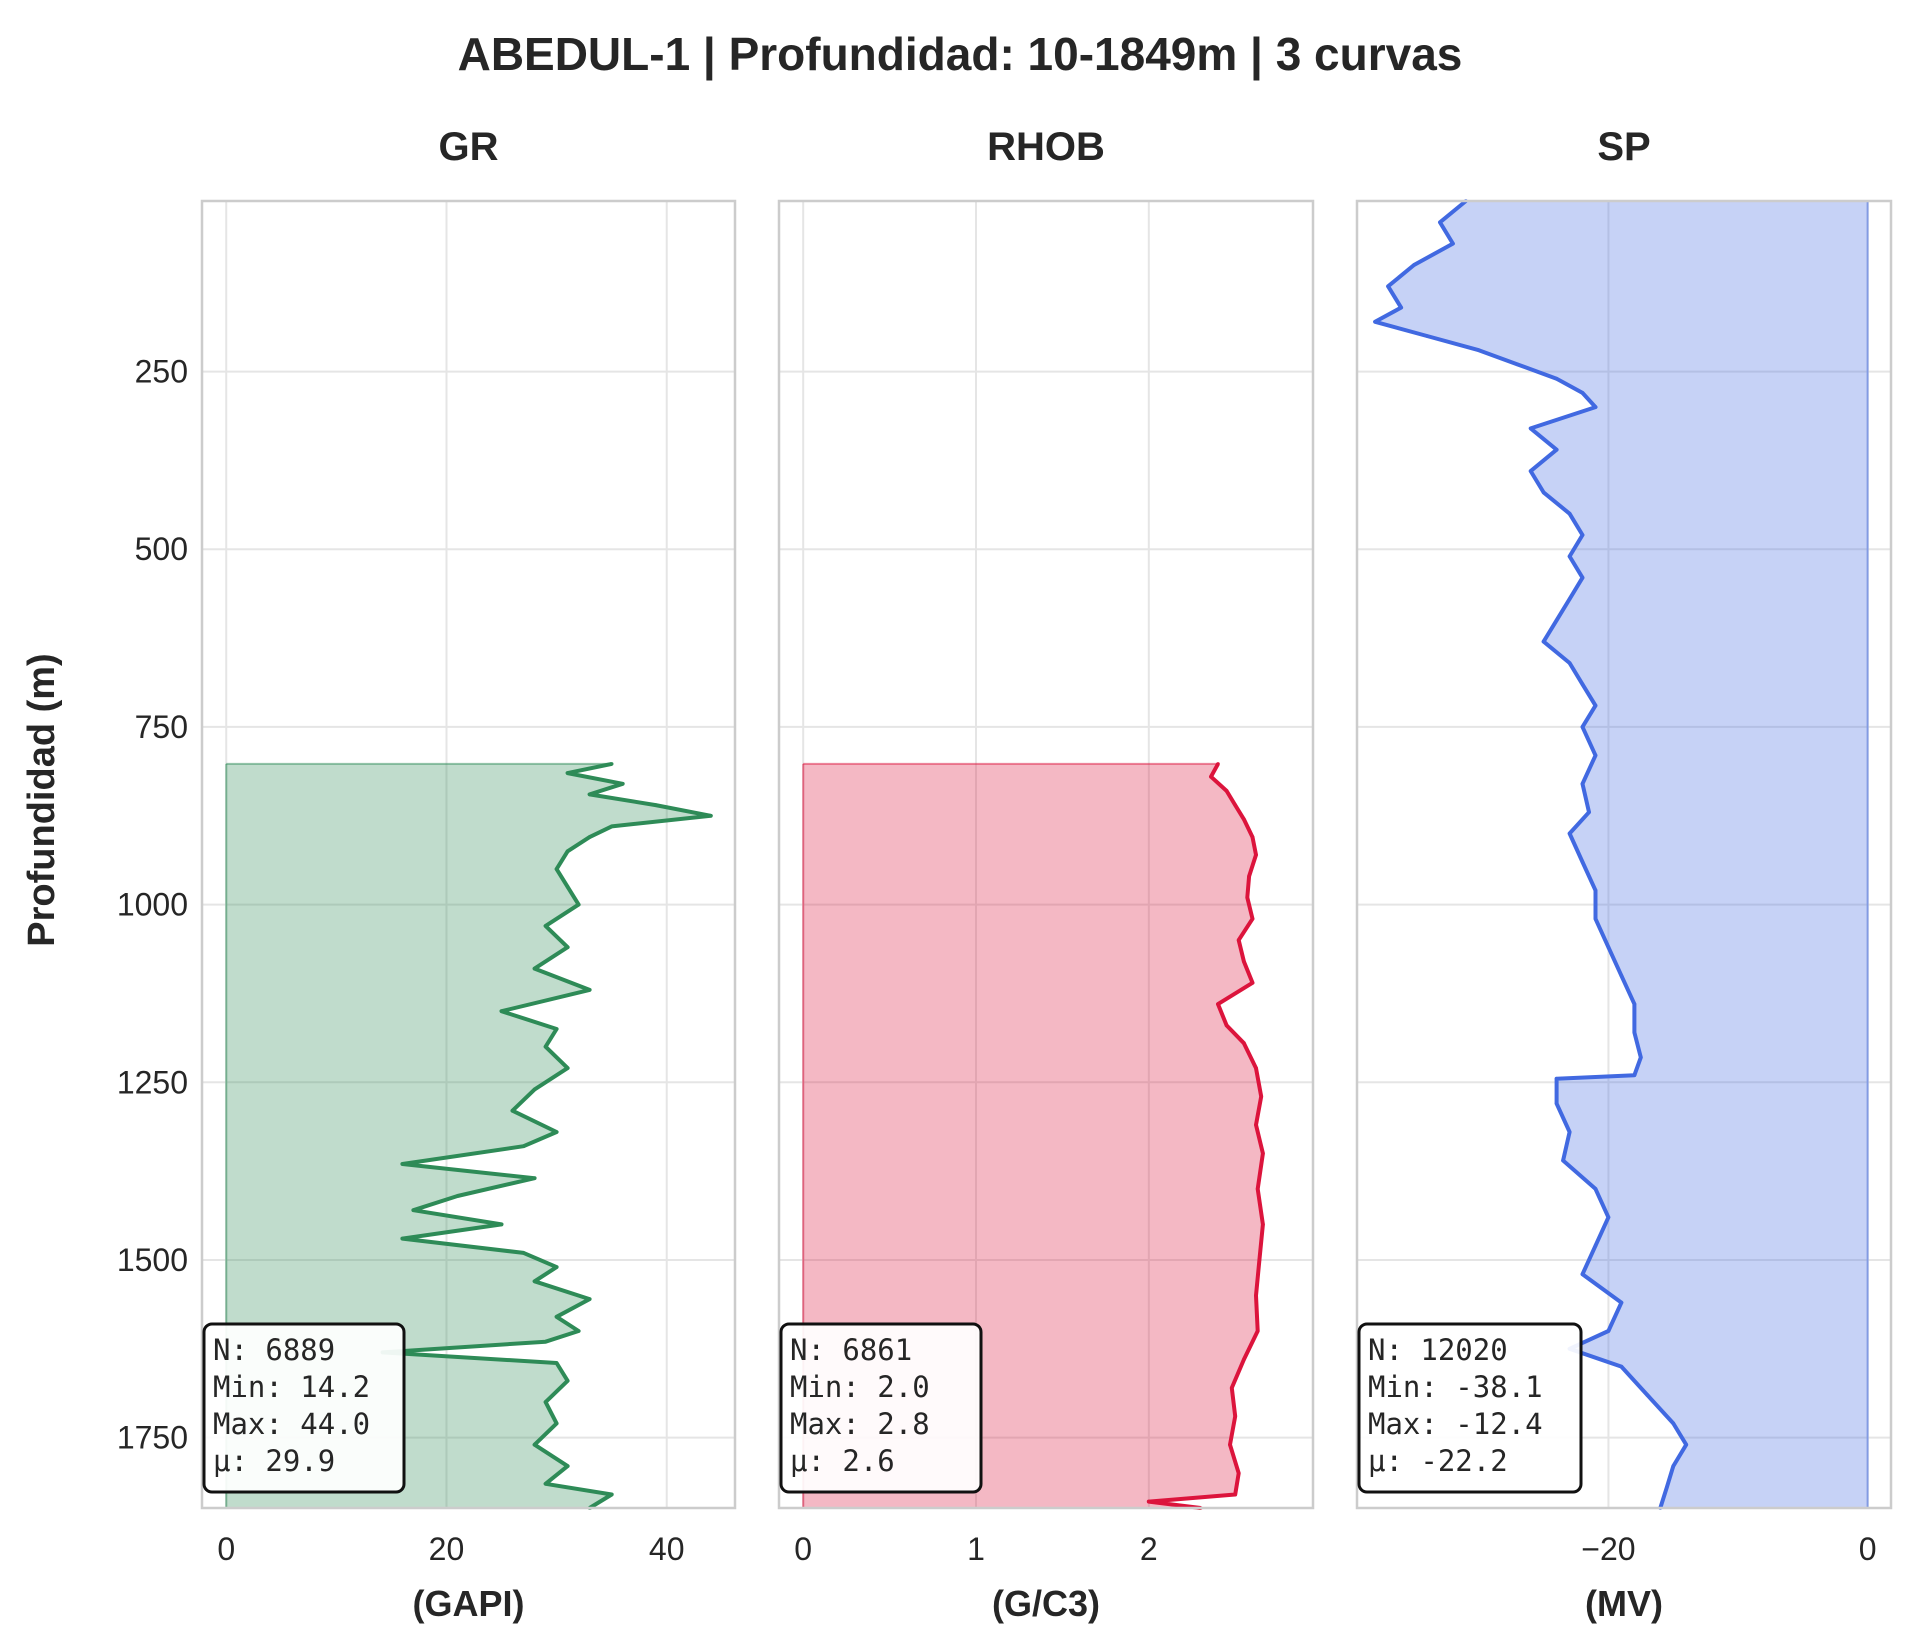 The height and width of the screenshot is (1645, 1911). Describe the element at coordinates (152, 905) in the screenshot. I see `y-tick-label: 1000` at that location.